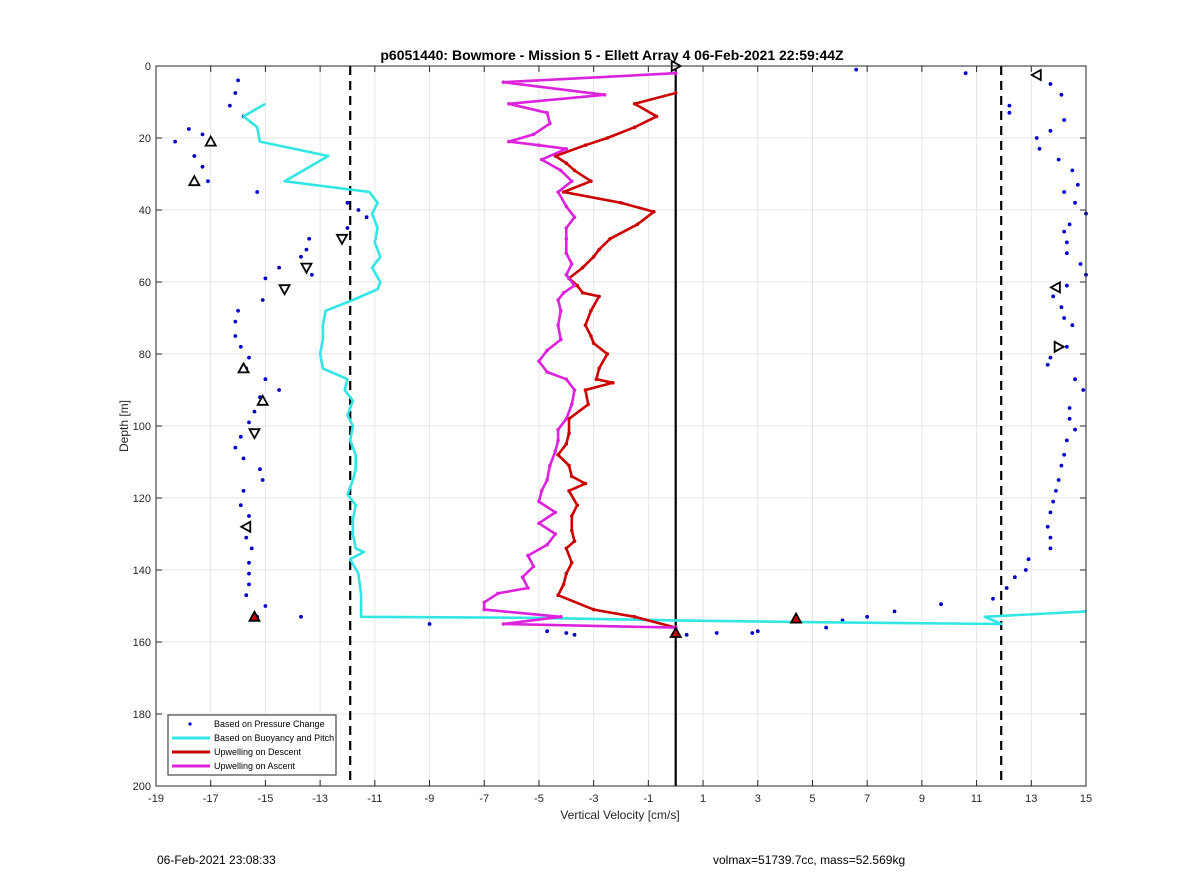 The image size is (1200, 885). I want to click on y-tick-label: 120, so click(142, 499).